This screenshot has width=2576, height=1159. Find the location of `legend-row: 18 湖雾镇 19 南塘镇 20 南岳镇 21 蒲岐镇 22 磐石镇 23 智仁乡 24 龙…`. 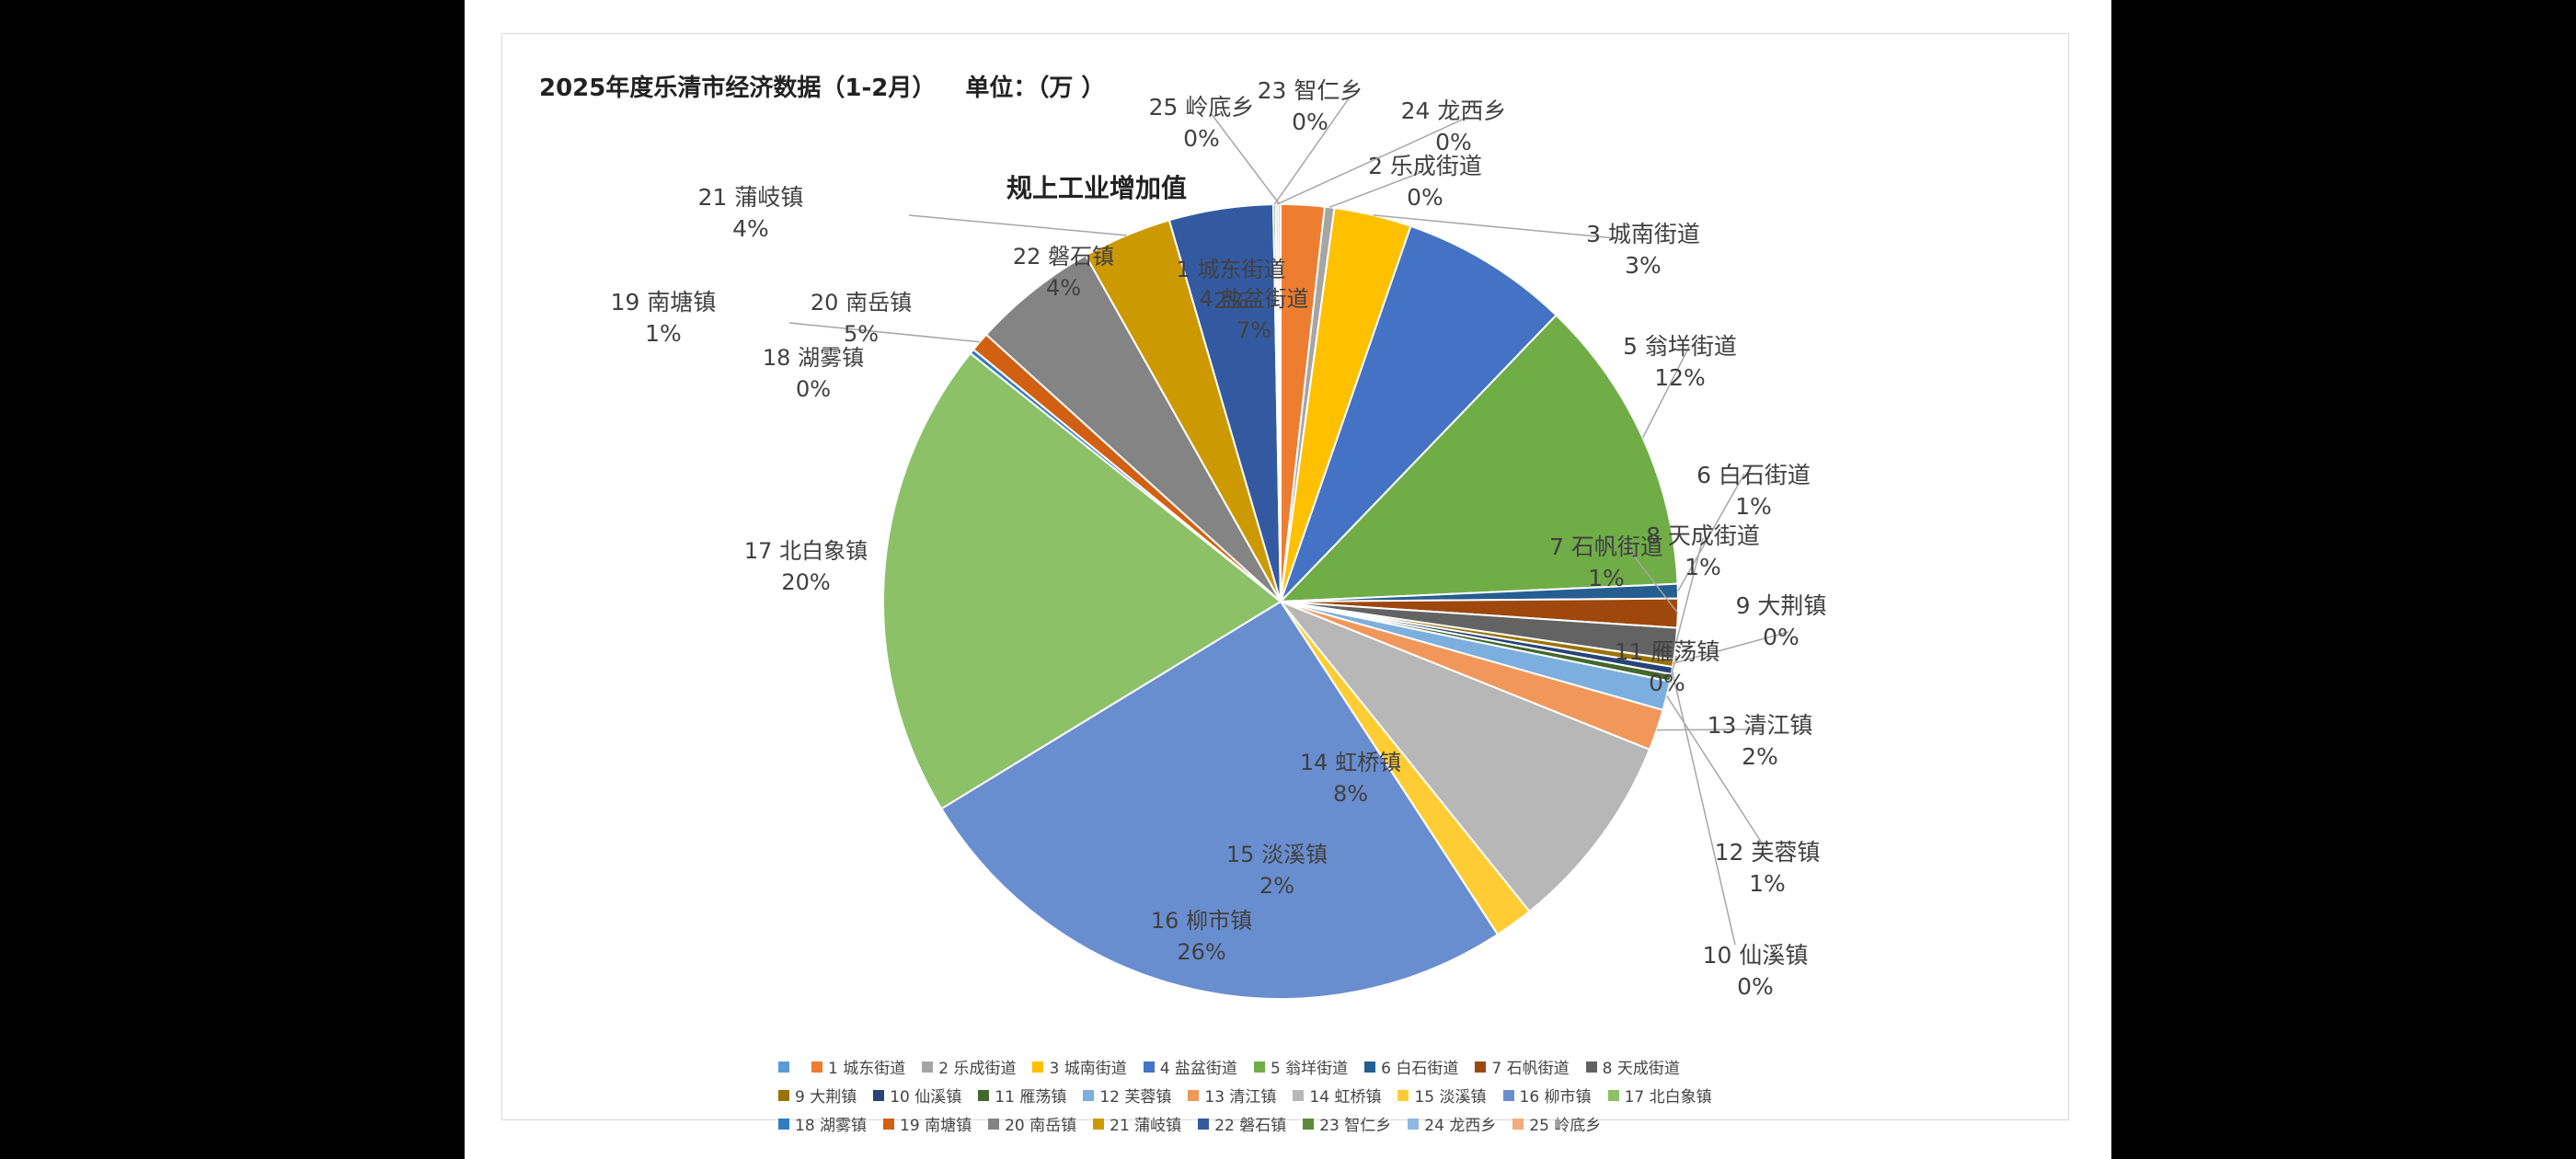

legend-row: 18 湖雾镇 19 南塘镇 20 南岳镇 21 蒲岐镇 22 磐石镇 23 智仁乡 24 龙… is located at coordinates (1293, 1123).